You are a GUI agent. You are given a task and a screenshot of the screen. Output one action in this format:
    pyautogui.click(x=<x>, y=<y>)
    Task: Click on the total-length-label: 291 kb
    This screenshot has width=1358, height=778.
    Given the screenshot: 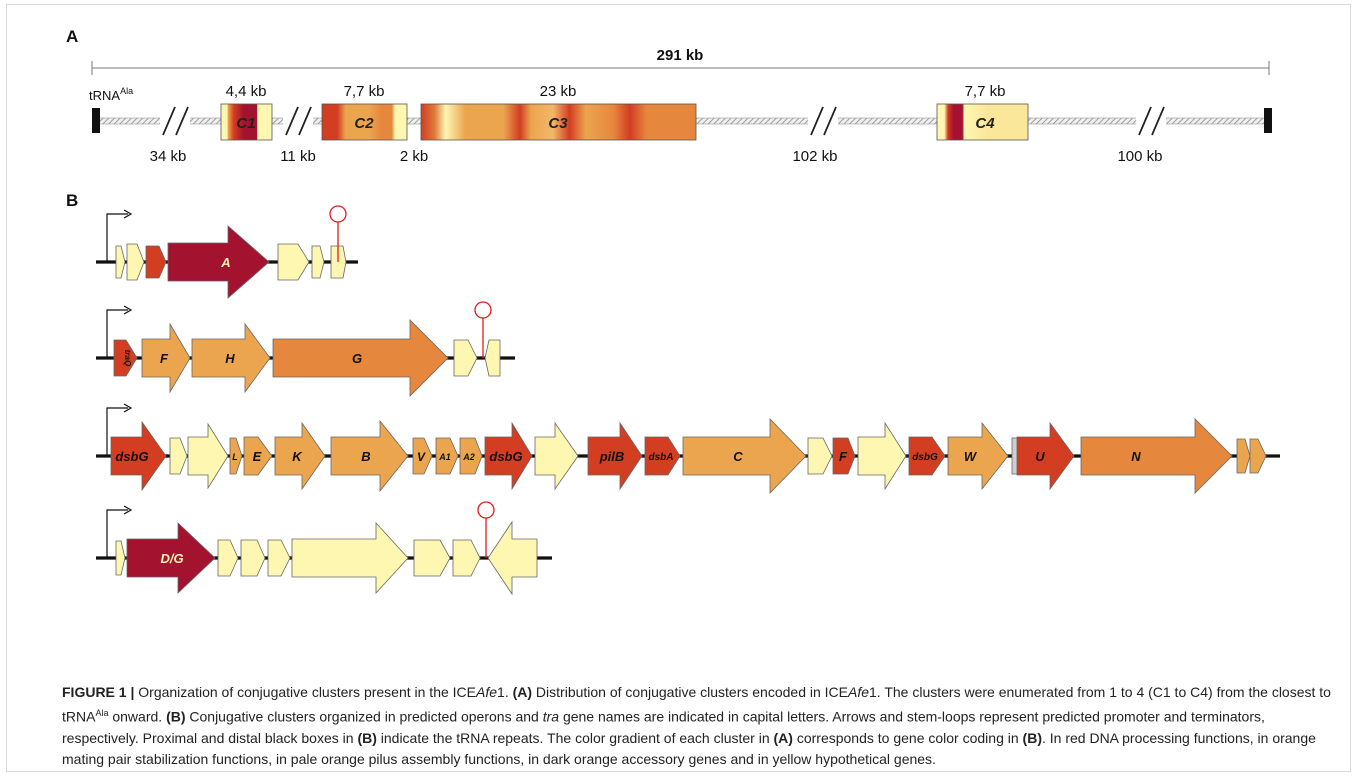 What is the action you would take?
    pyautogui.click(x=680, y=55)
    